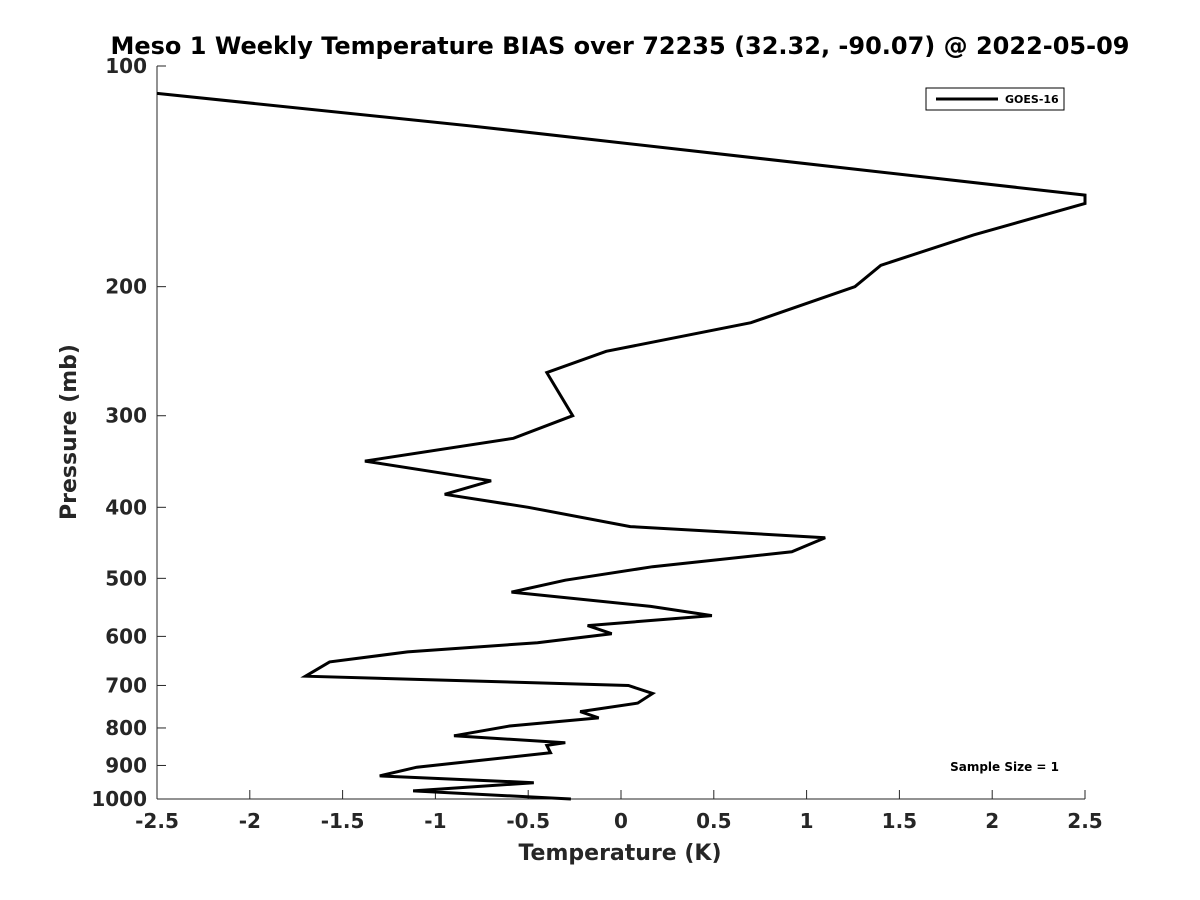  I want to click on x-tick-label: 1, so click(807, 821).